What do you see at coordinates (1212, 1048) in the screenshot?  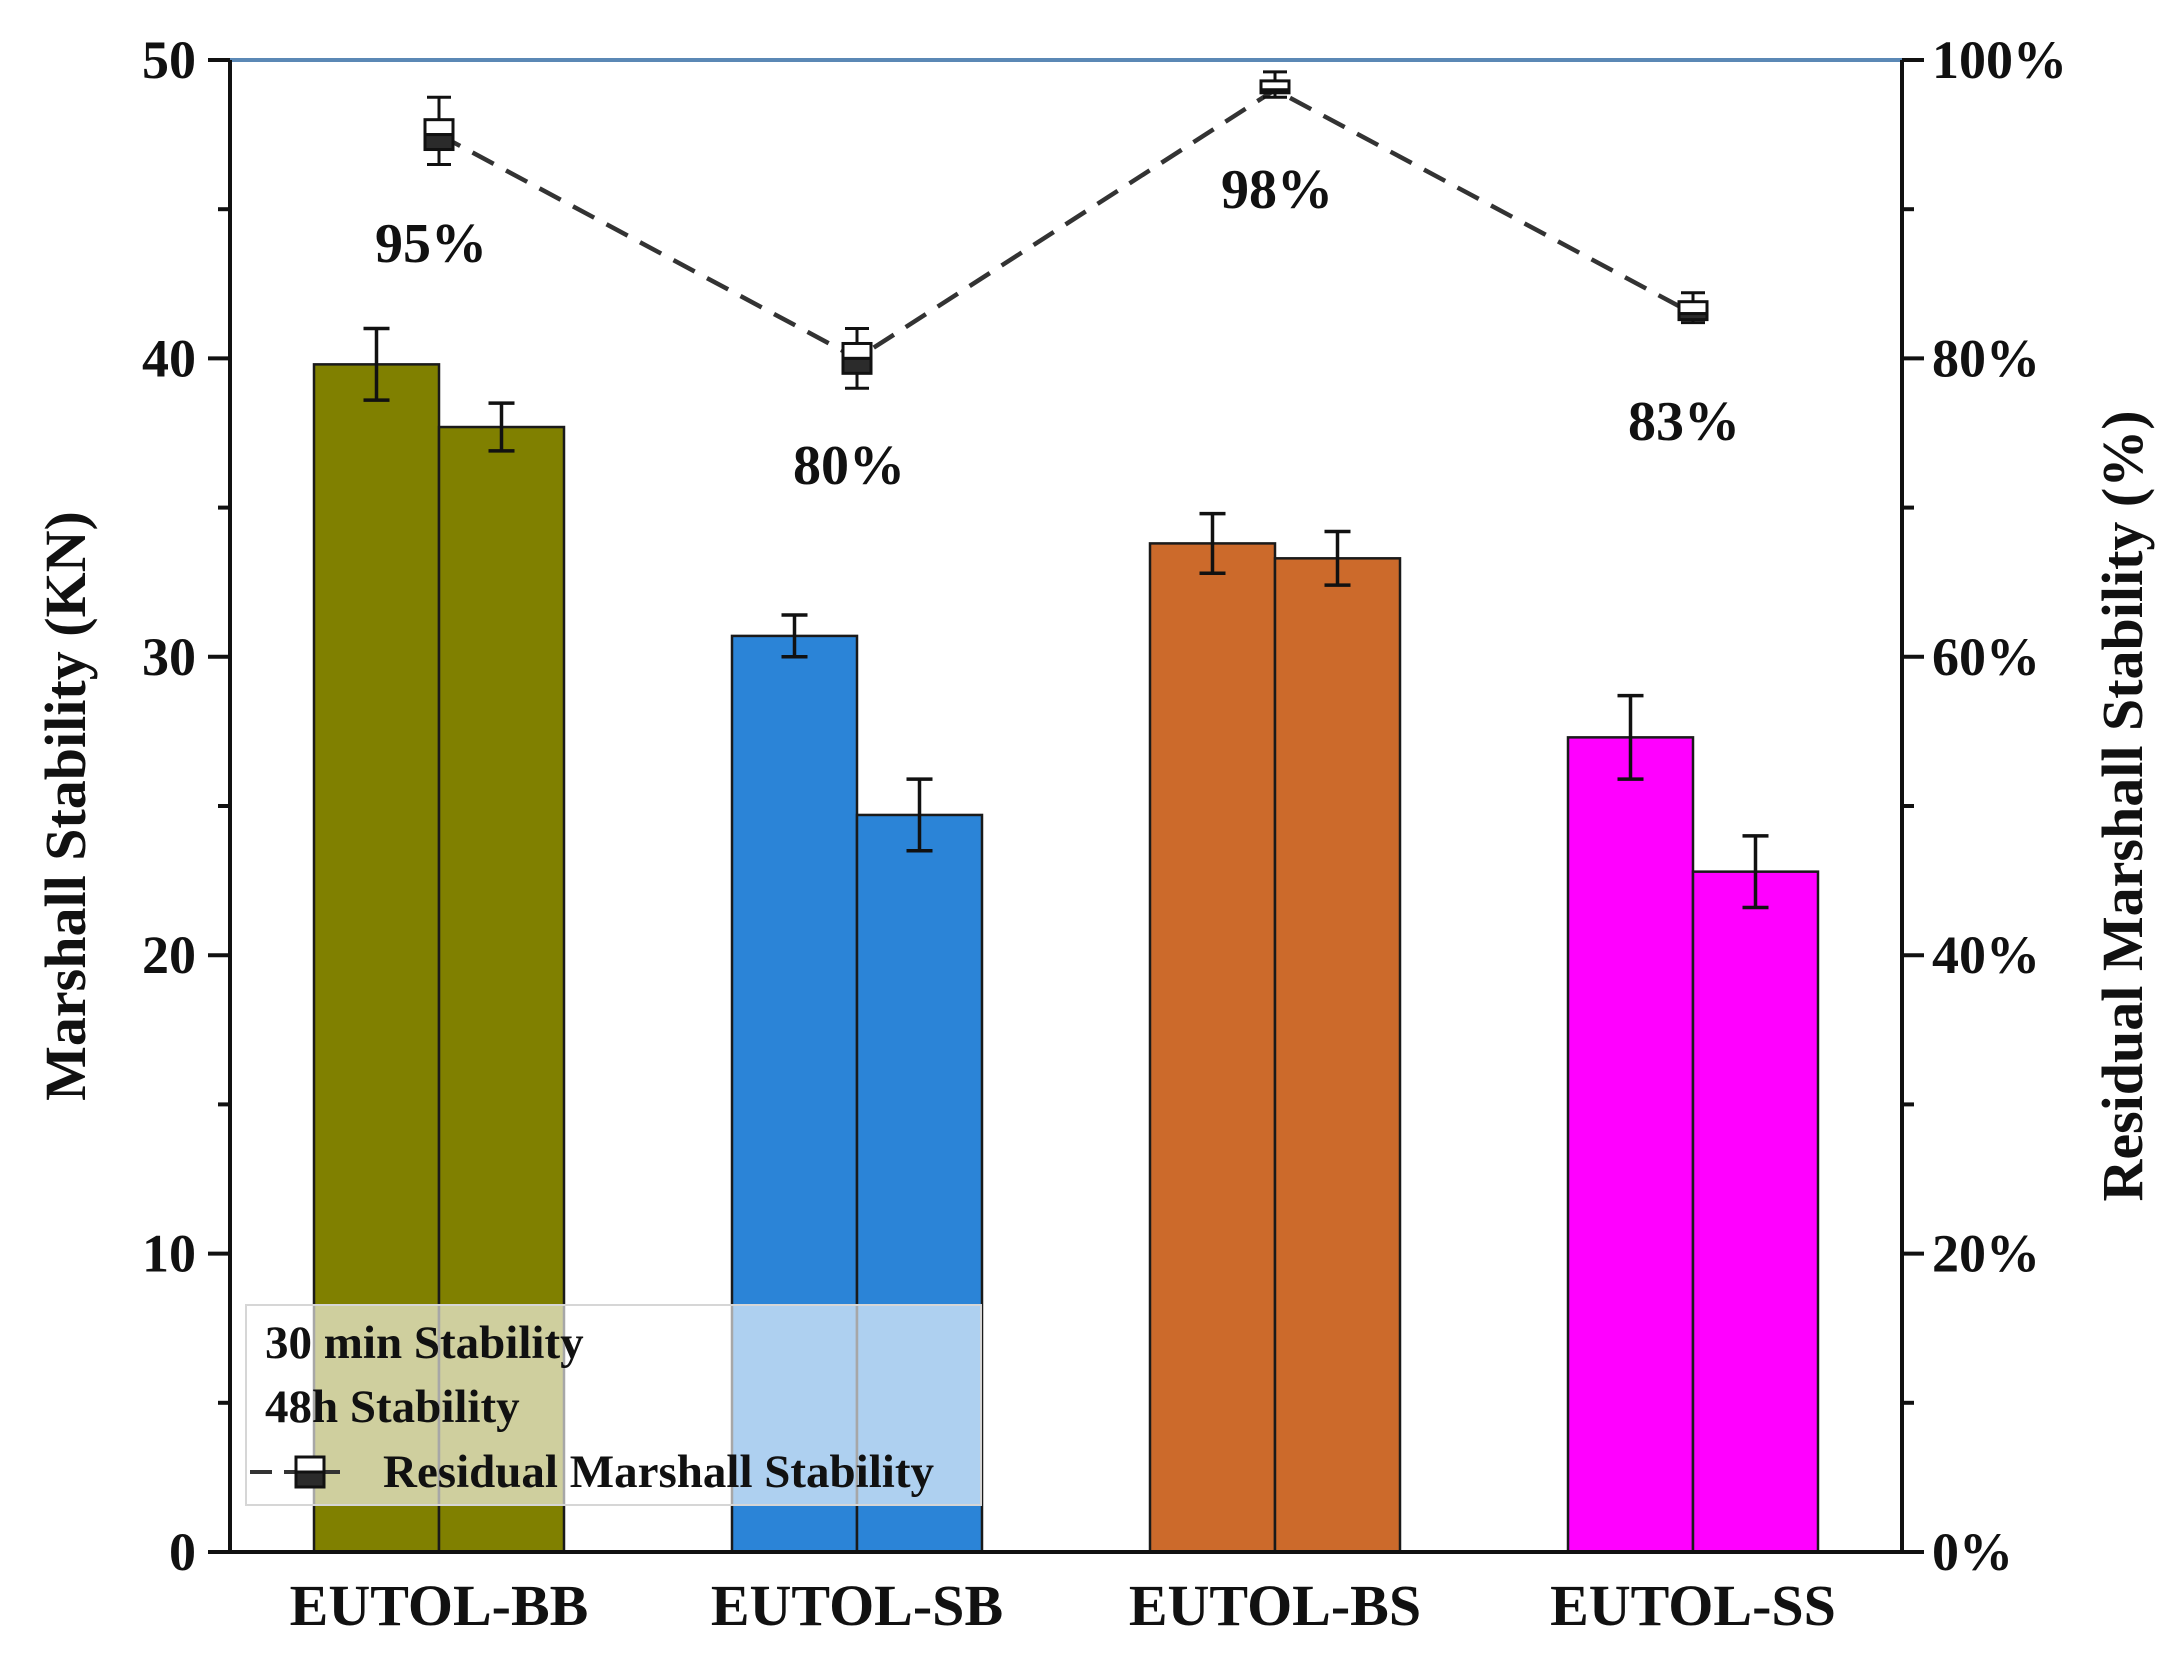 I see `bar-eutol-bs-30min` at bounding box center [1212, 1048].